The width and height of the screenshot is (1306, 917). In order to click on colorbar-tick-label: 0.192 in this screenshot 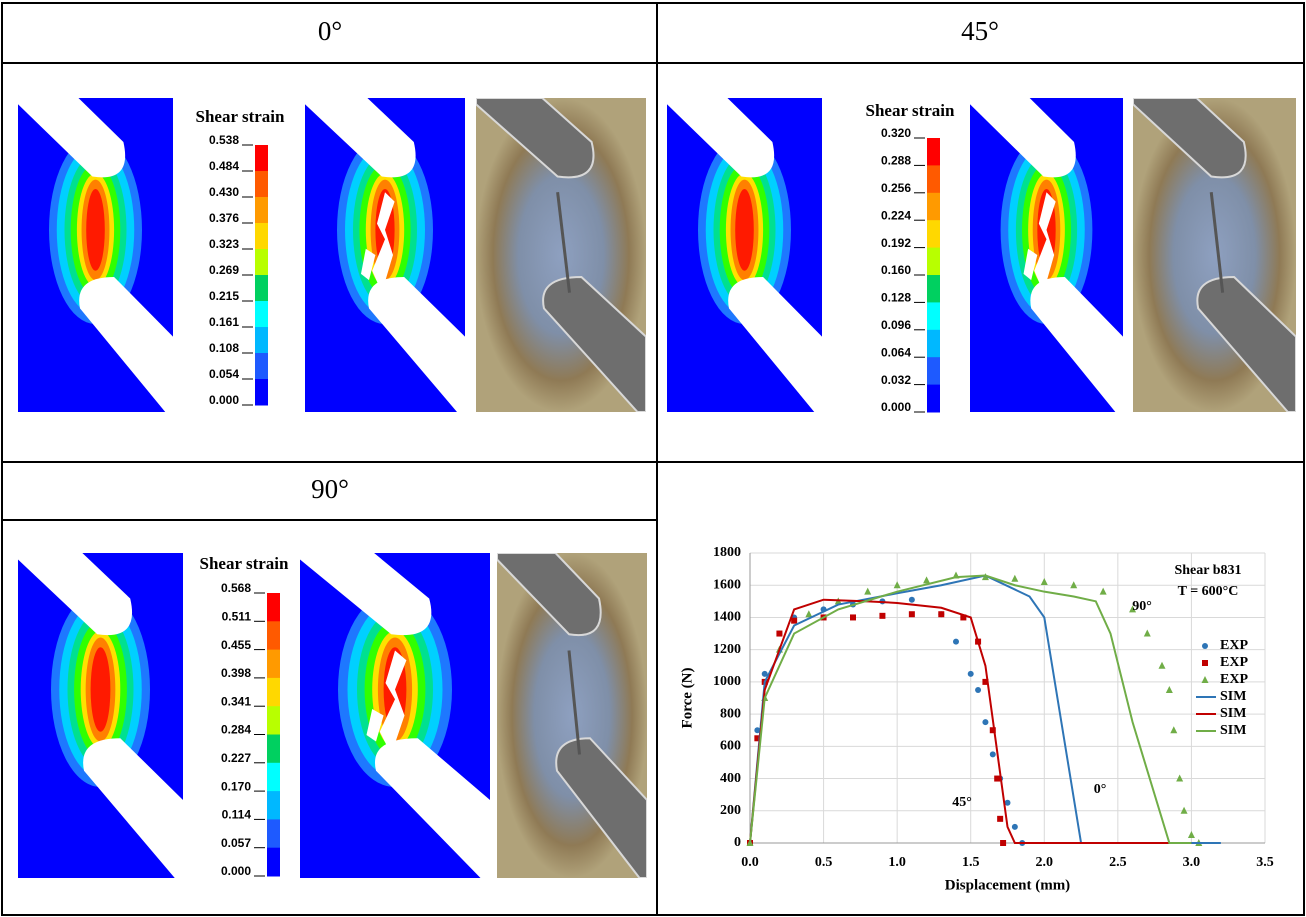, I will do `click(896, 243)`.